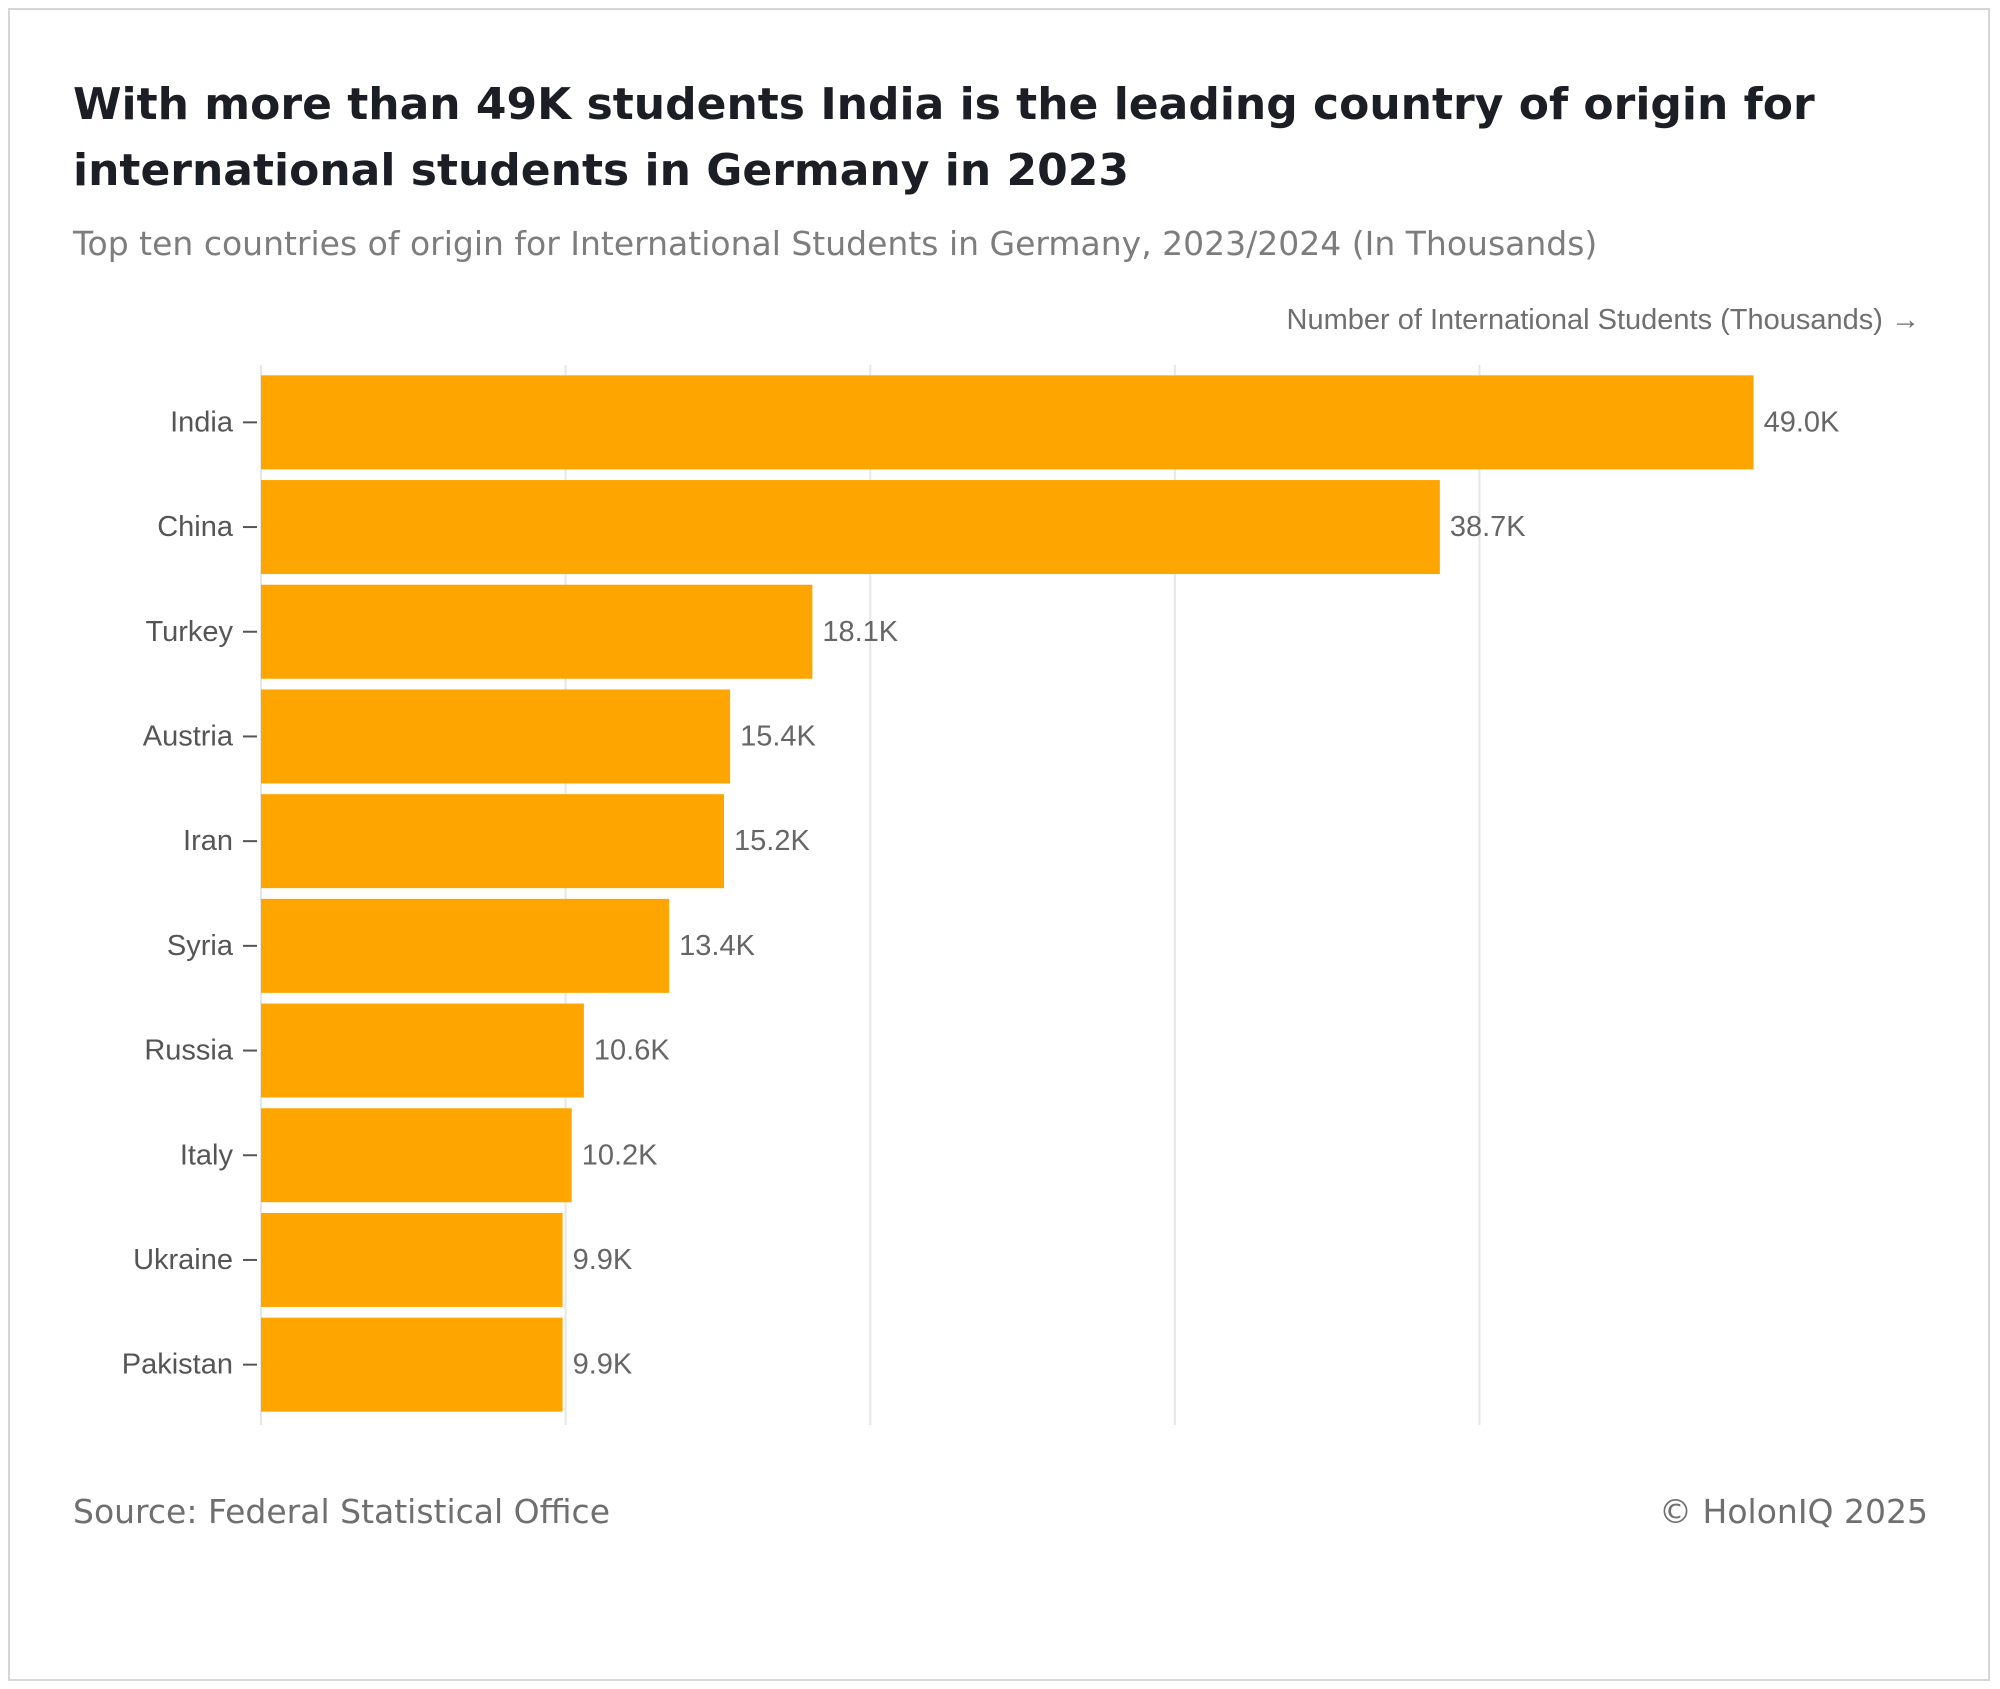 Image resolution: width=2000 pixels, height=1689 pixels. Describe the element at coordinates (189, 1051) in the screenshot. I see `y-tick-label-russia: Russia` at that location.